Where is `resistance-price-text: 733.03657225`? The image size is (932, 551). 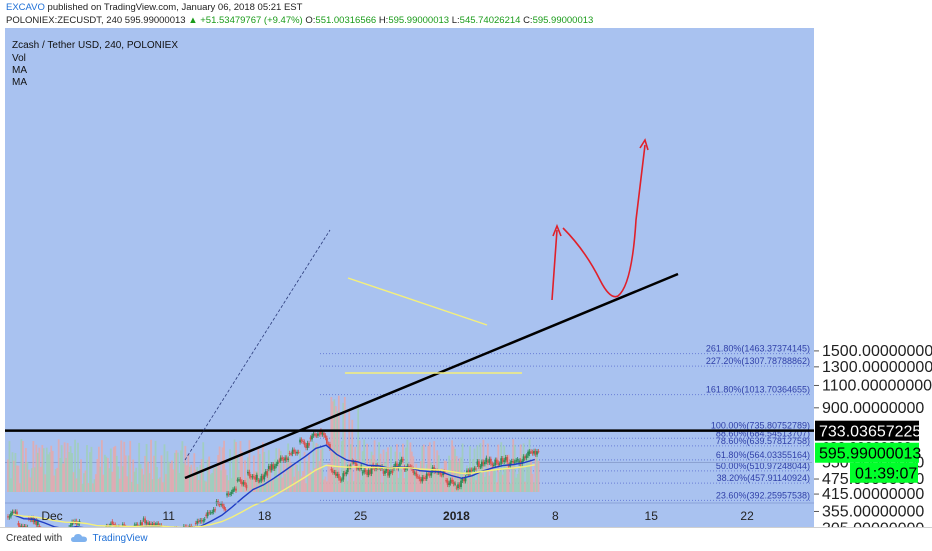 resistance-price-text: 733.03657225 is located at coordinates (870, 432).